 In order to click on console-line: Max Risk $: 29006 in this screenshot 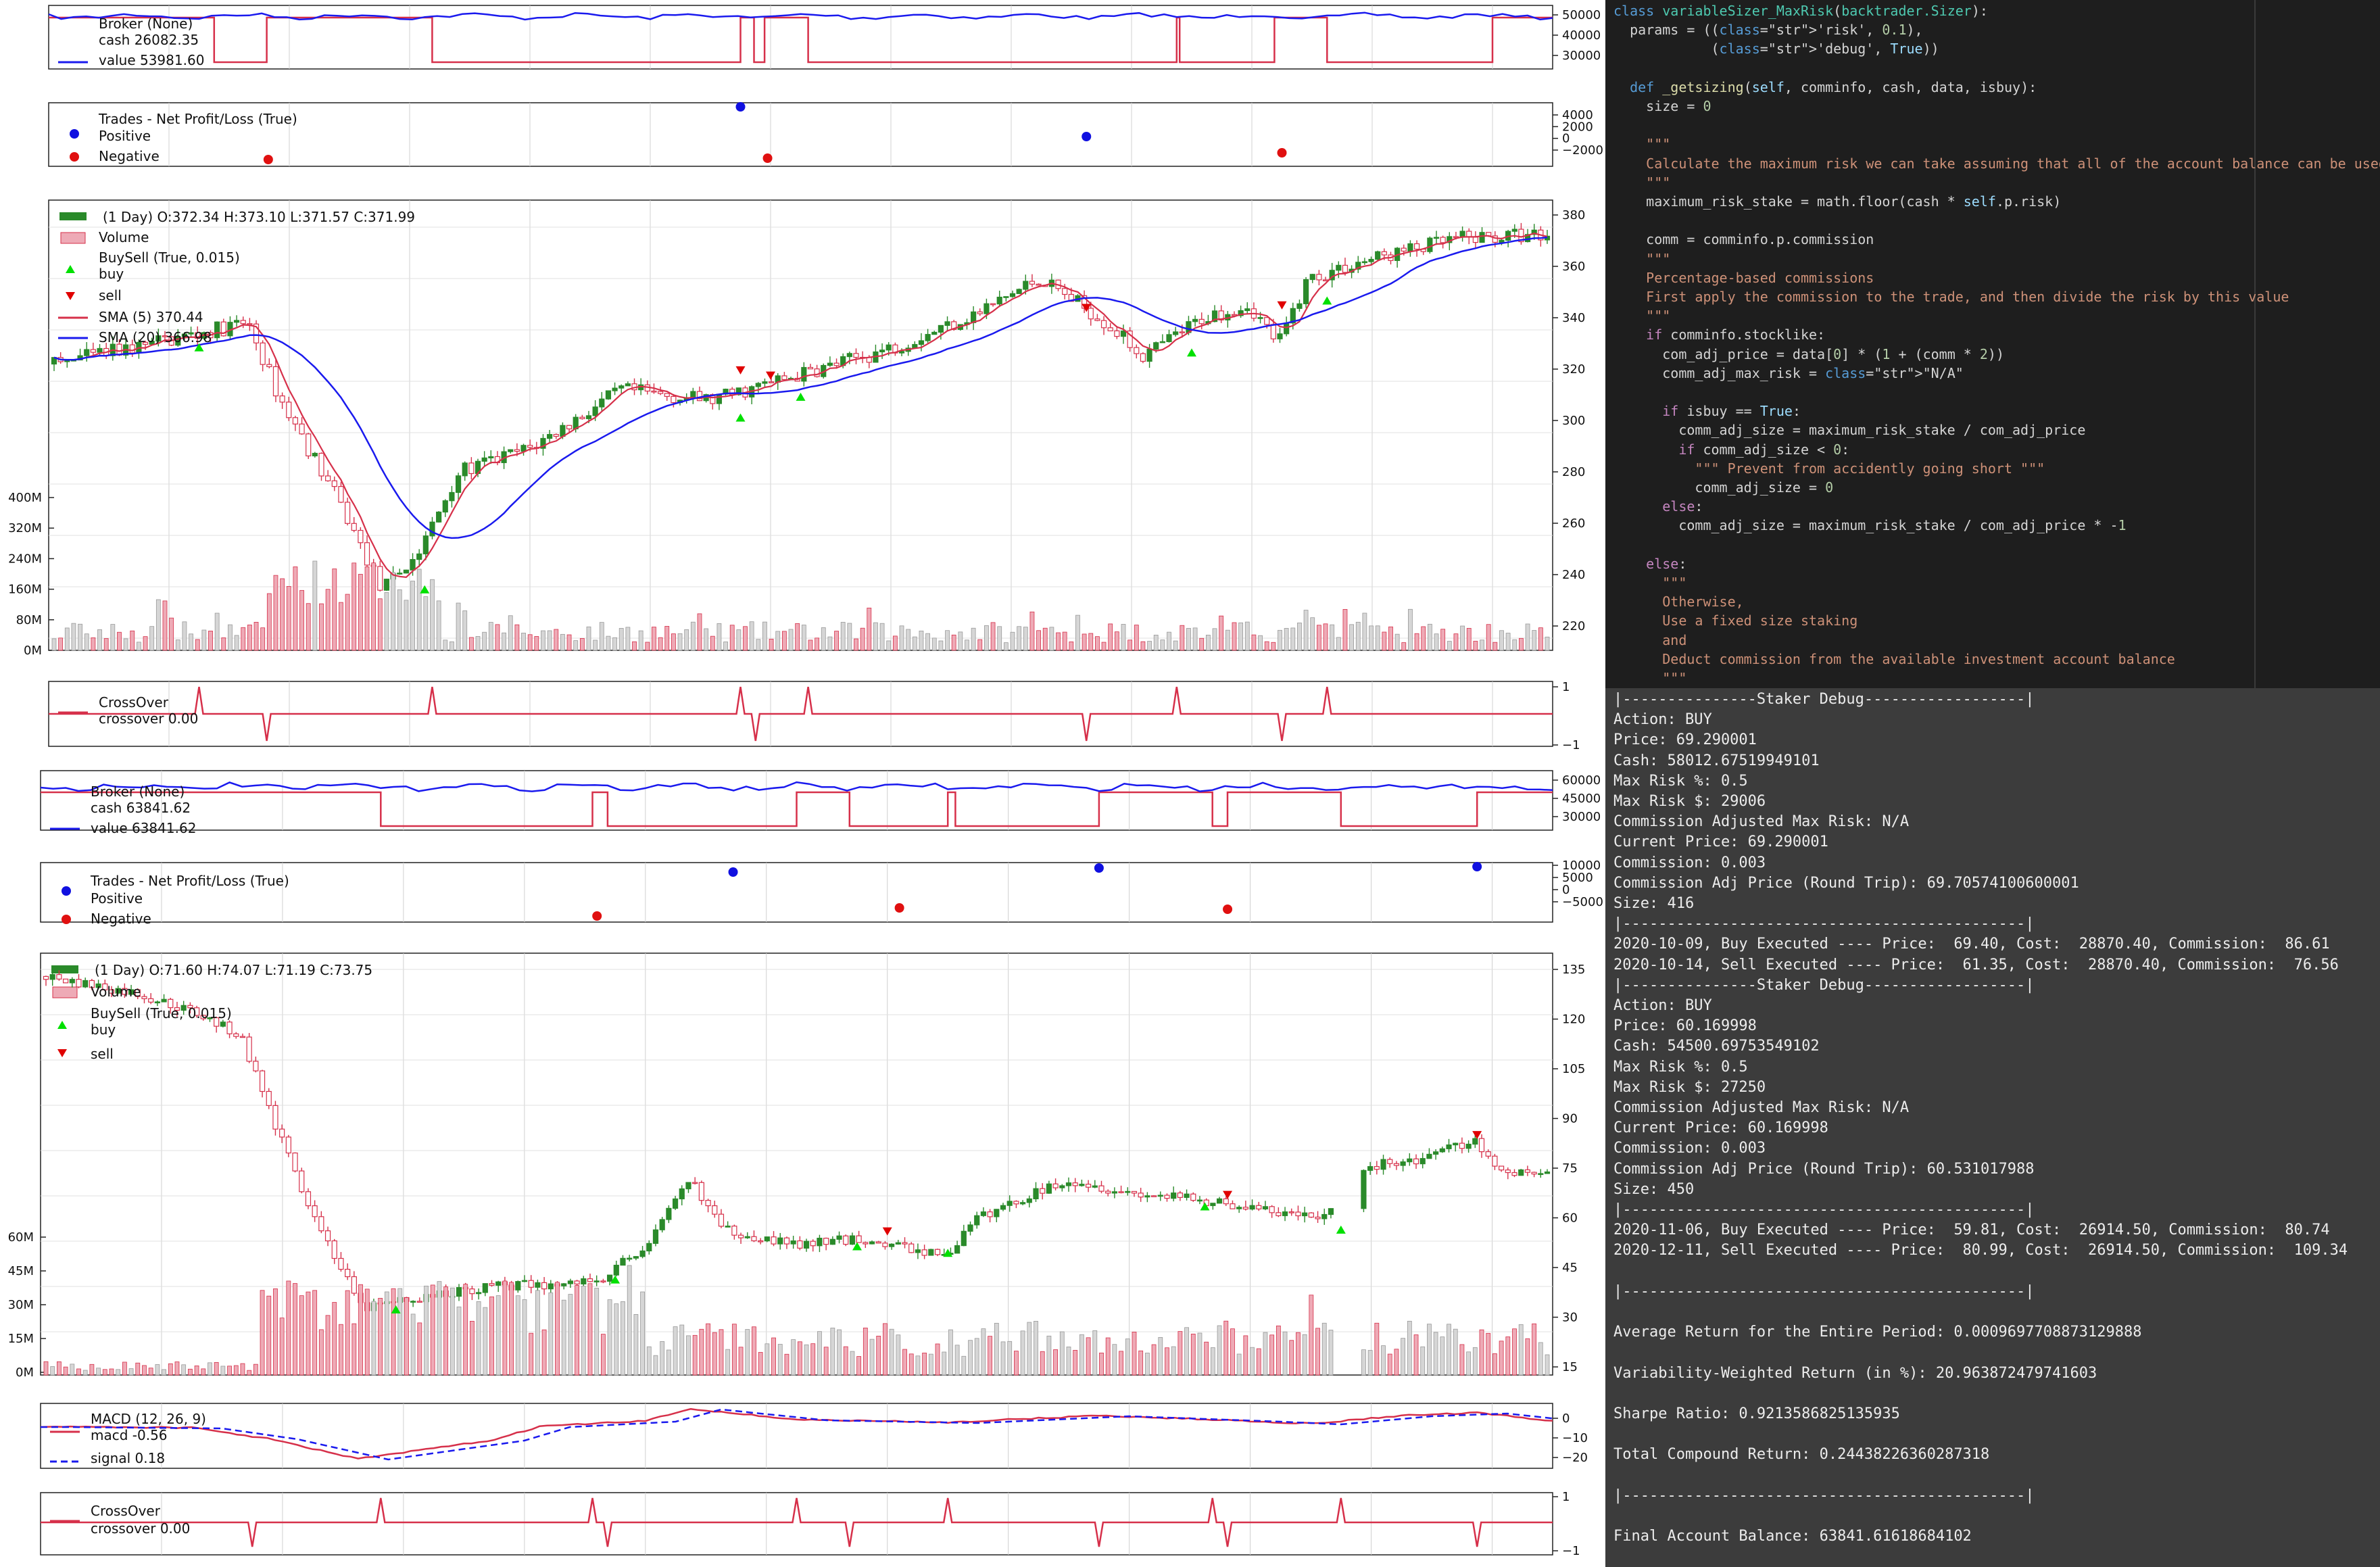, I will do `click(1689, 802)`.